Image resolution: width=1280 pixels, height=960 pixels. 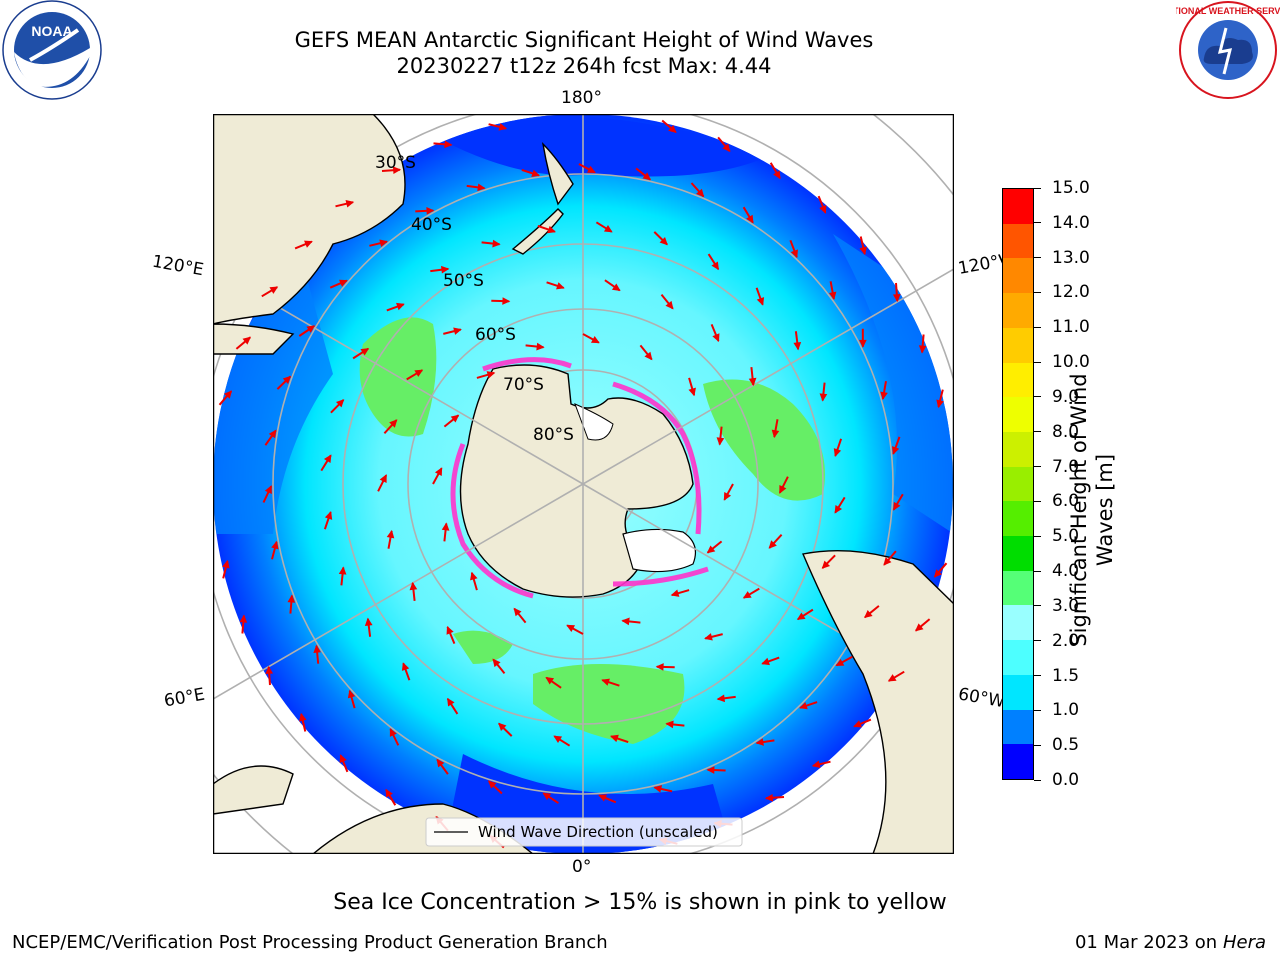 What do you see at coordinates (51, 31) in the screenshot?
I see `svg-text: NOAA` at bounding box center [51, 31].